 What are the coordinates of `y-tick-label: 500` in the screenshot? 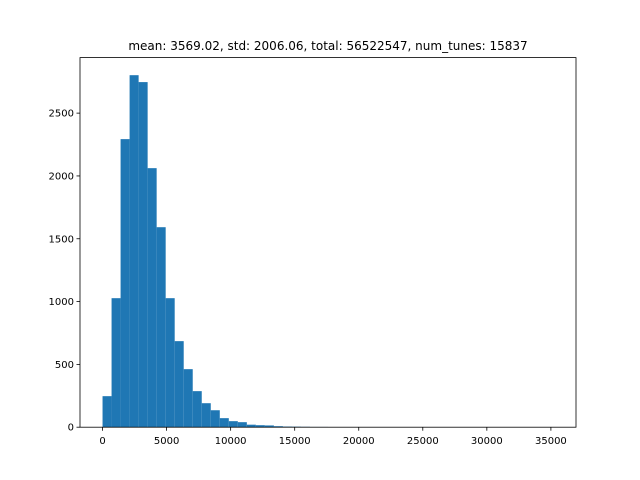 It's located at (64, 365).